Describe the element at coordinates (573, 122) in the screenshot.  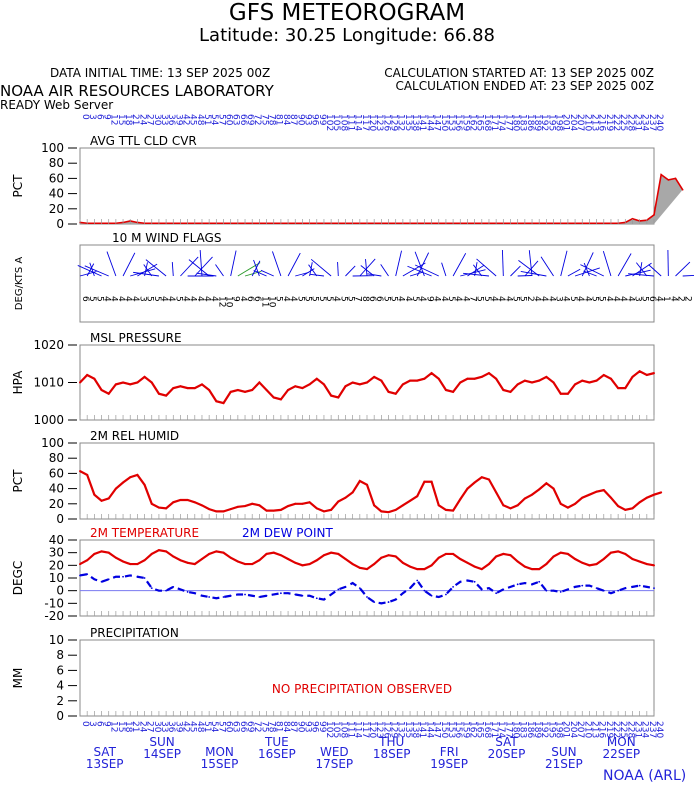
I see `hour-label: 204` at that location.